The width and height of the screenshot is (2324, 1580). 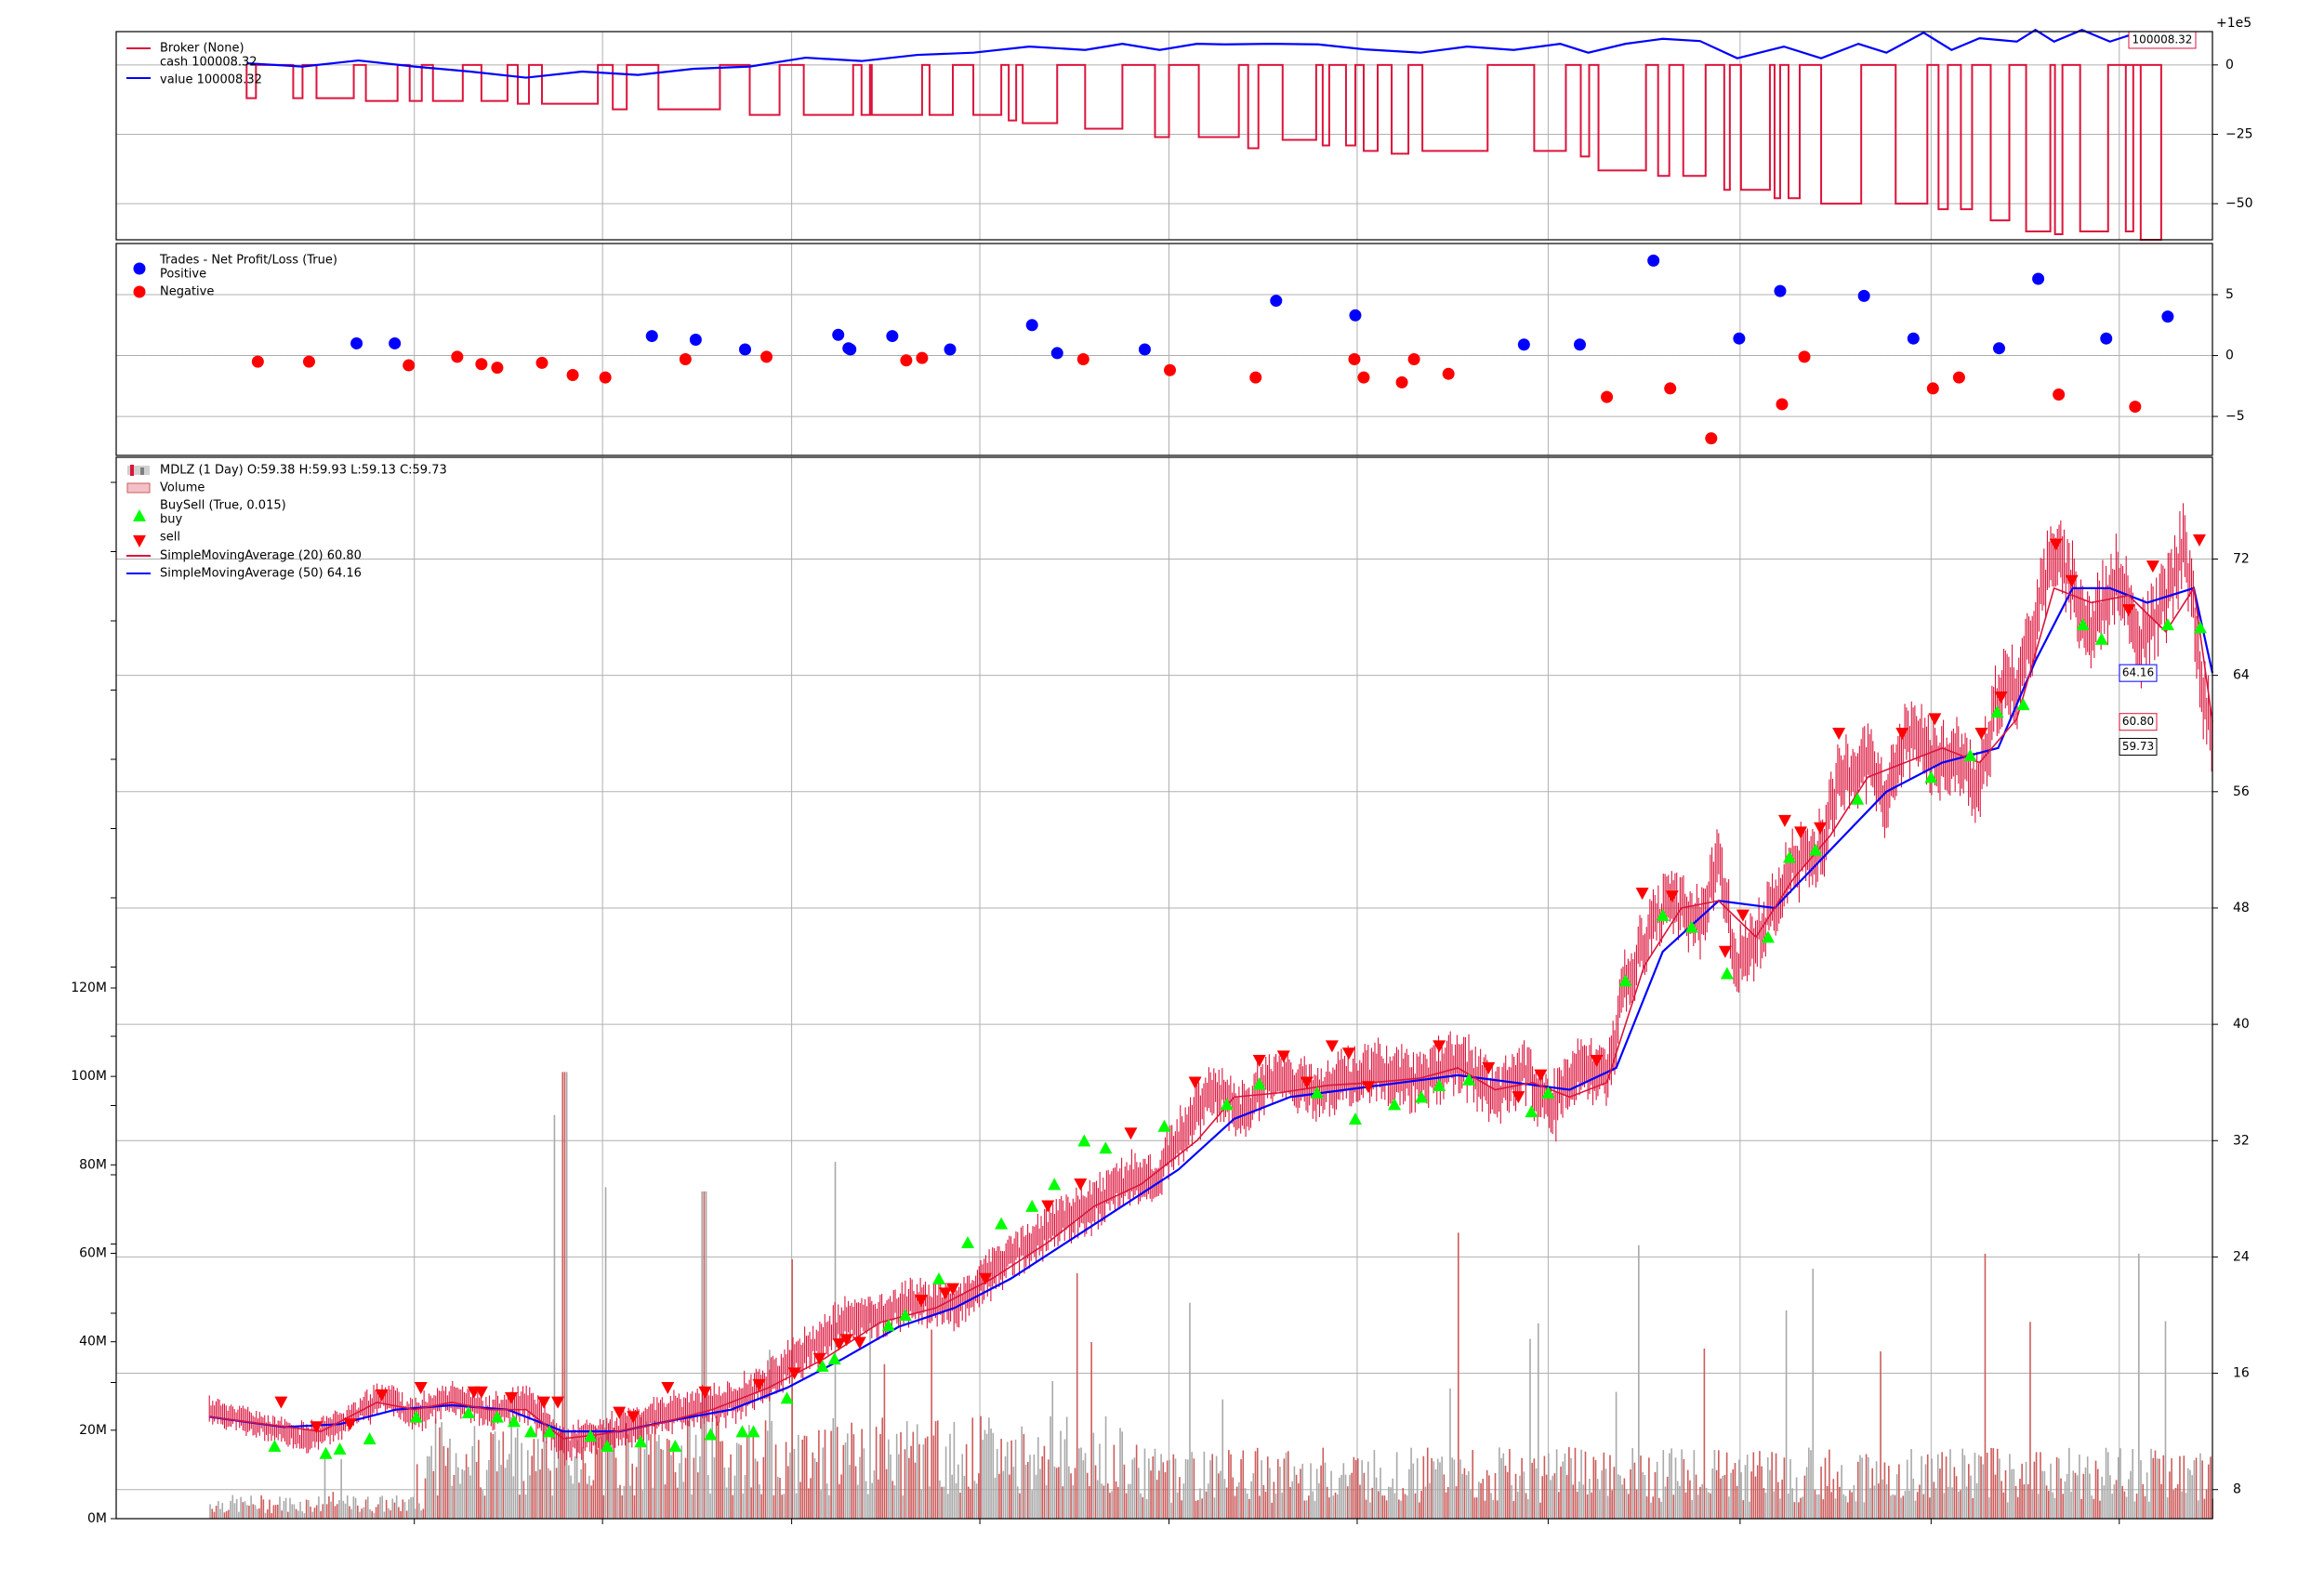 I want to click on positive-trade-point, so click(x=695, y=340).